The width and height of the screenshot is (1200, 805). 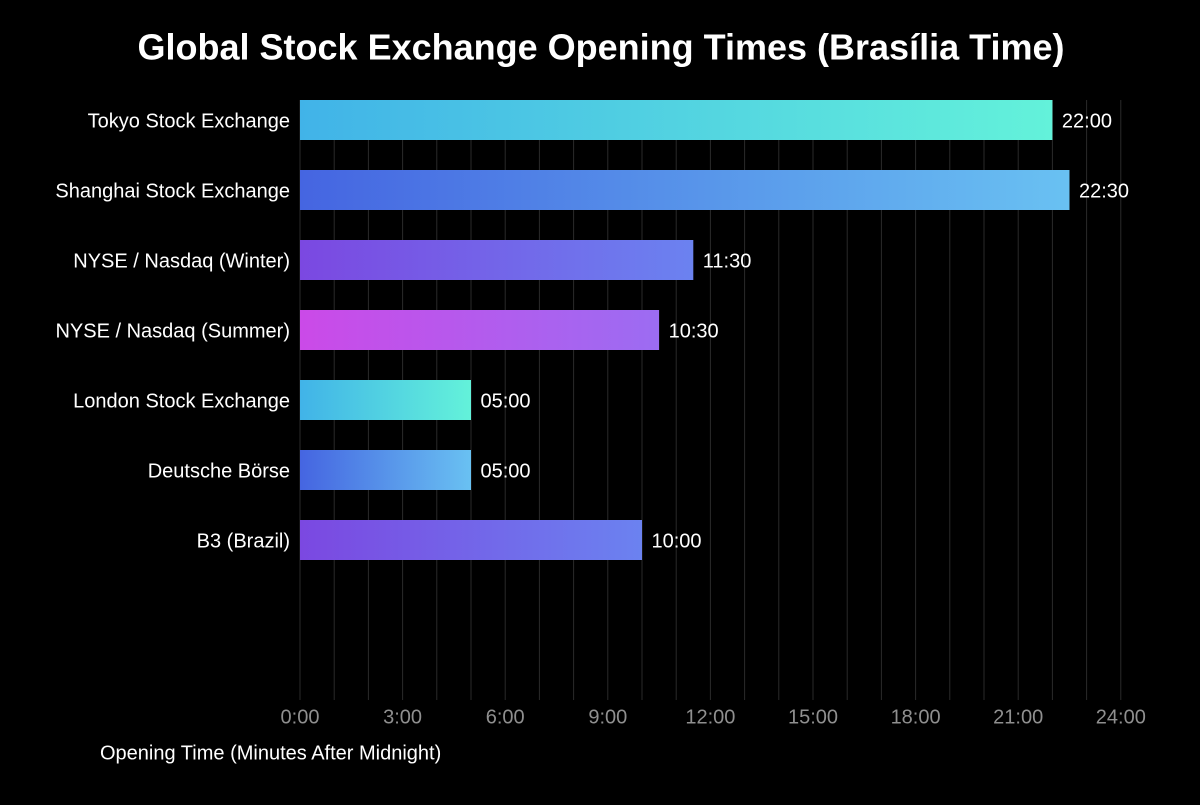 What do you see at coordinates (1087, 122) in the screenshot?
I see `svg-text: 22:00` at bounding box center [1087, 122].